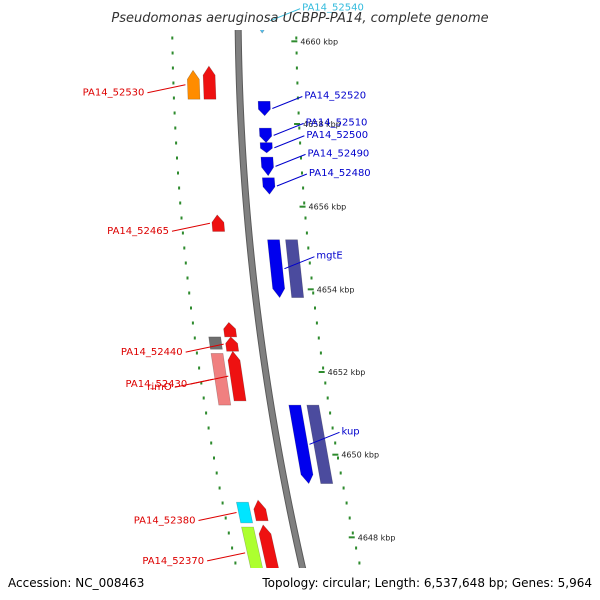 Image resolution: width=600 pixels, height=600 pixels. I want to click on kbp-tick-label: 4660 kbp, so click(319, 41).